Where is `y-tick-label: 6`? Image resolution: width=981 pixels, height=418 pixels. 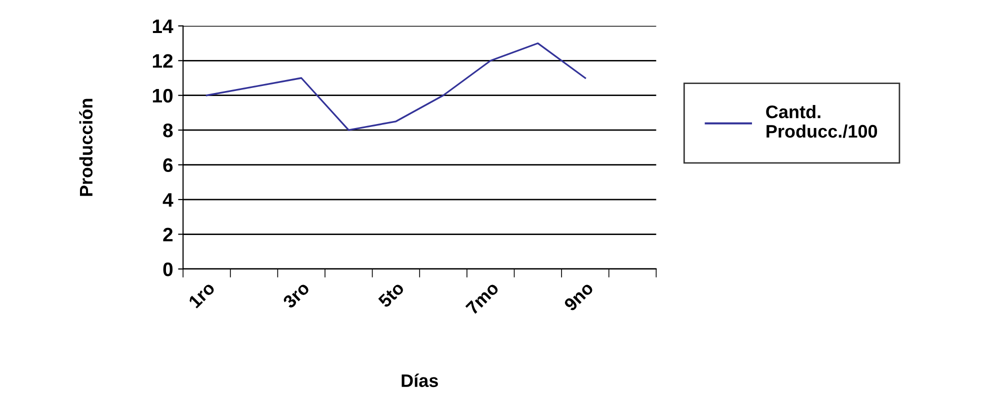 y-tick-label: 6 is located at coordinates (168, 165).